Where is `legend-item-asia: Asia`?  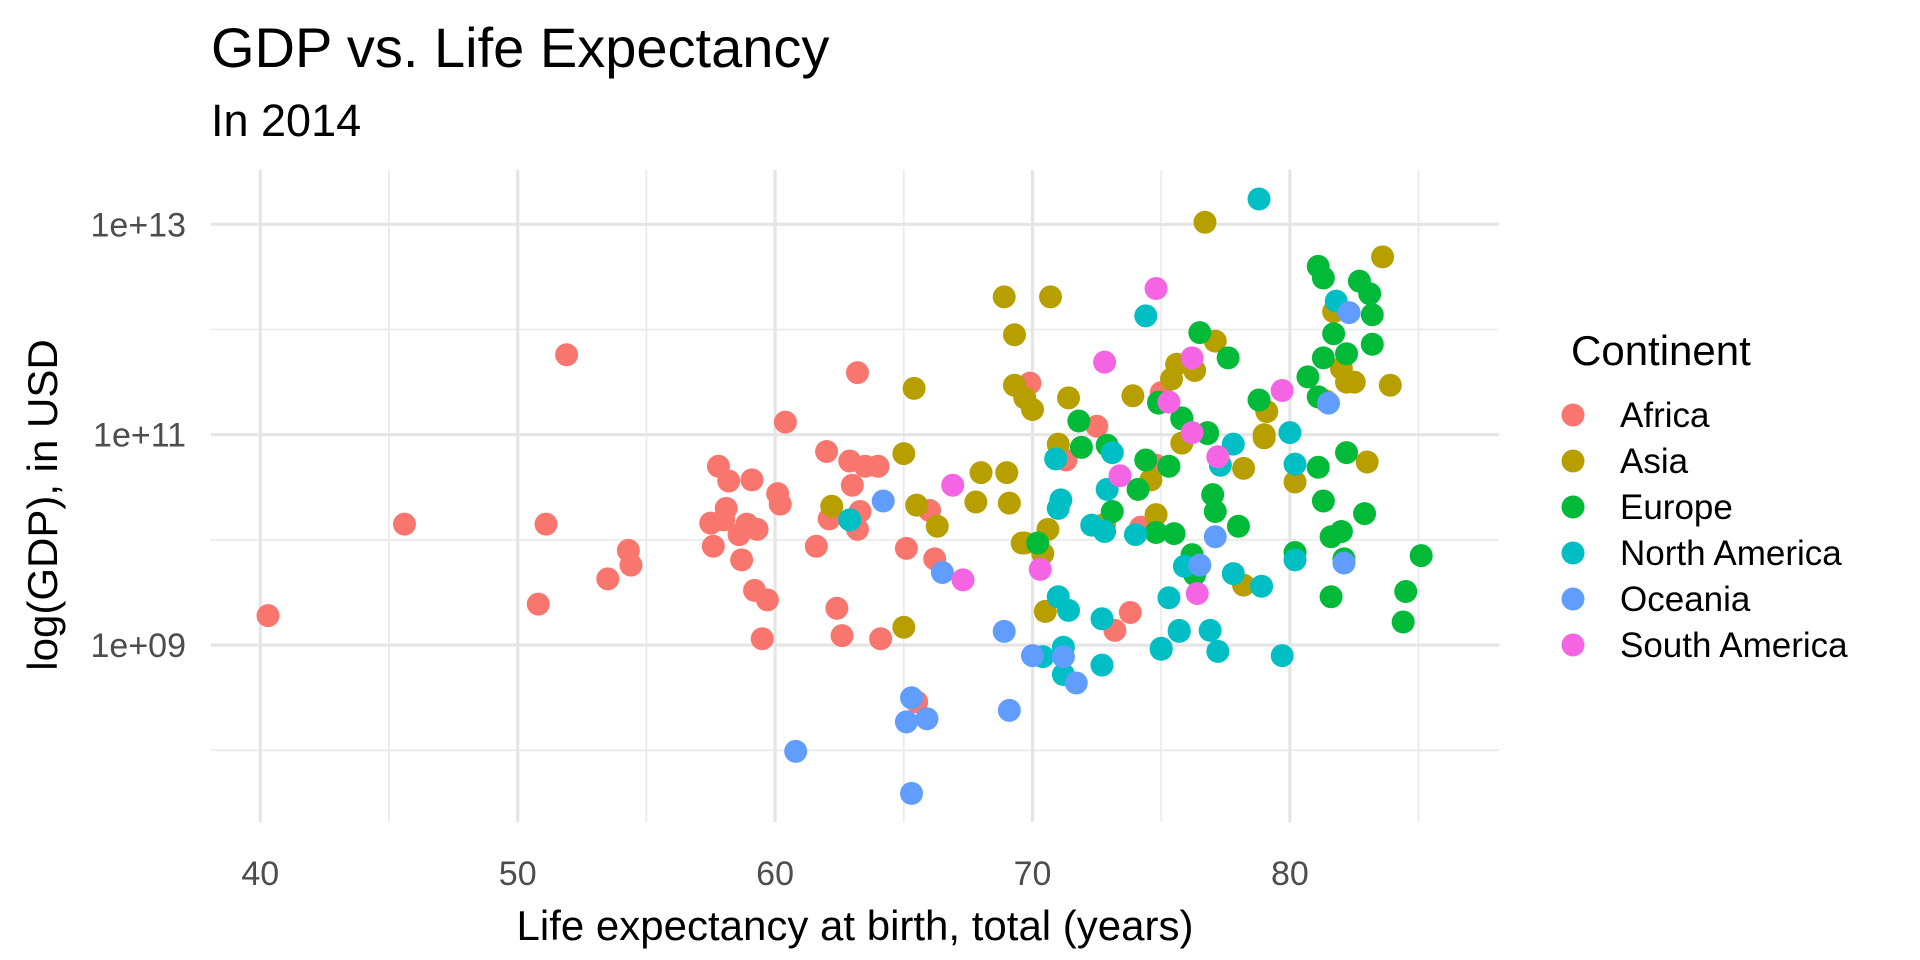
legend-item-asia: Asia is located at coordinates (1625, 461).